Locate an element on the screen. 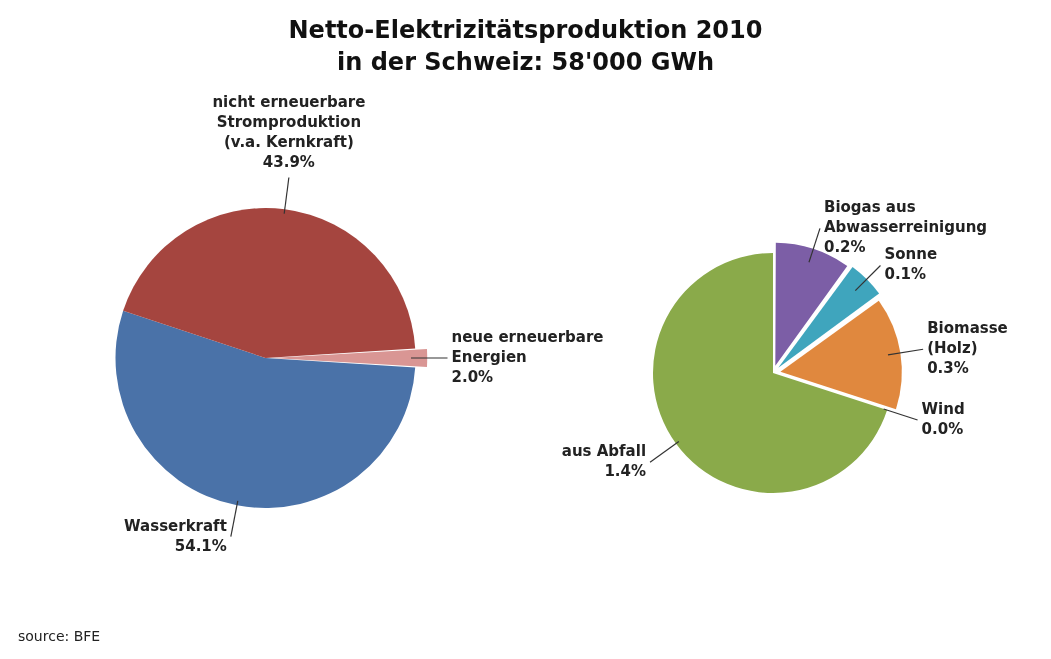  slice-label: Wasserkraft is located at coordinates (175, 525).